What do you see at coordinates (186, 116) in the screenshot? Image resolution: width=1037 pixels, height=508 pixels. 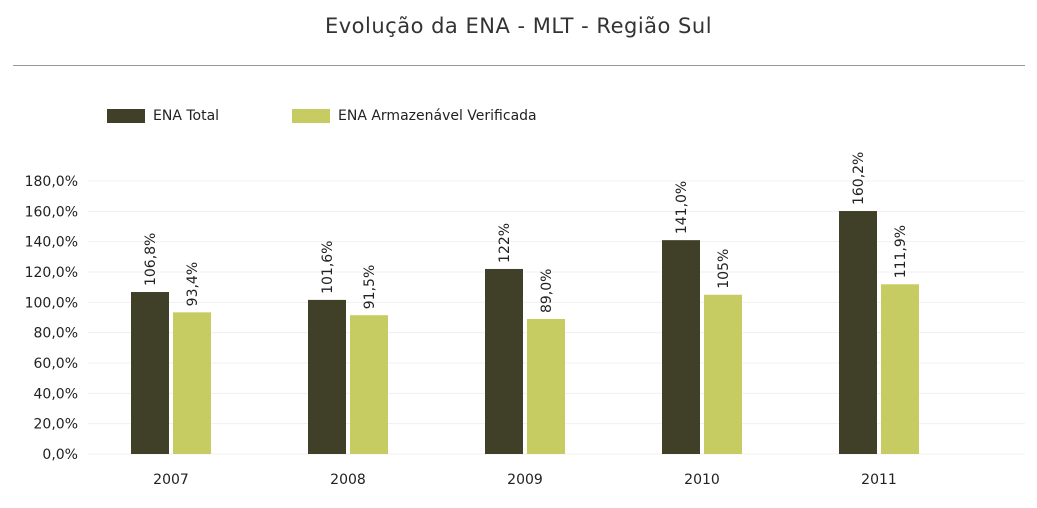 I see `legend-label-ena-total: ENA Total` at bounding box center [186, 116].